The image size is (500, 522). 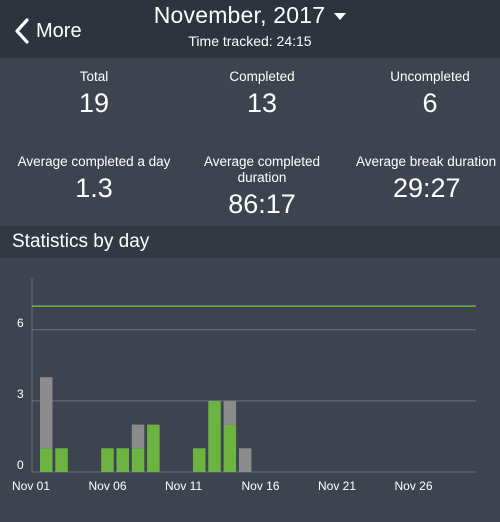 I want to click on page-title: November, 2017, so click(x=239, y=15).